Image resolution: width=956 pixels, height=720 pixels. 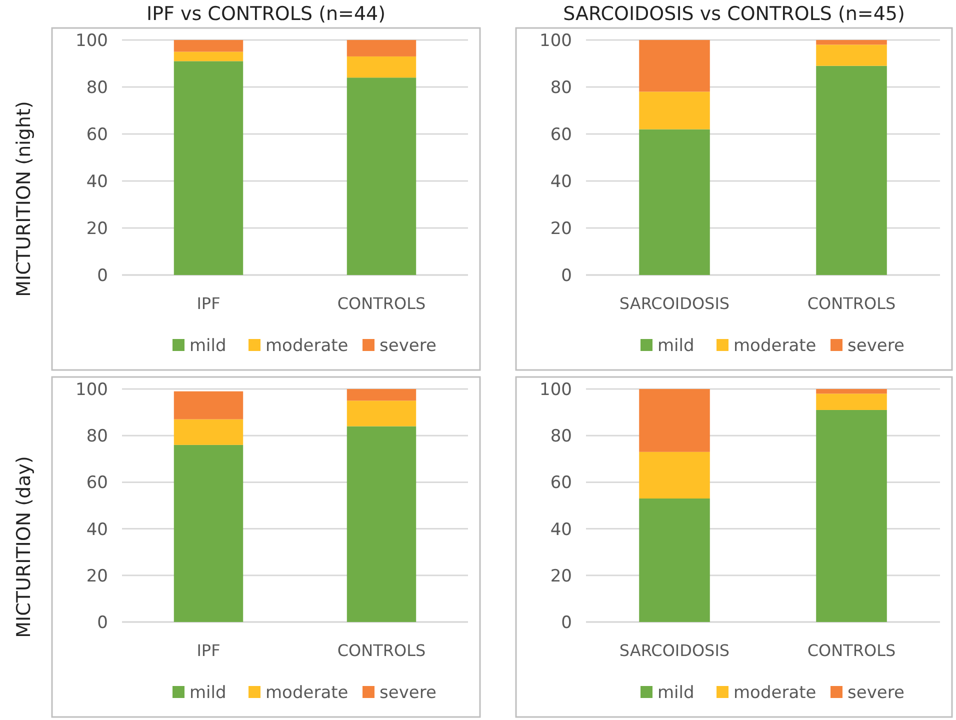 I want to click on y-axis-title: MICTURITION (day), so click(x=24, y=547).